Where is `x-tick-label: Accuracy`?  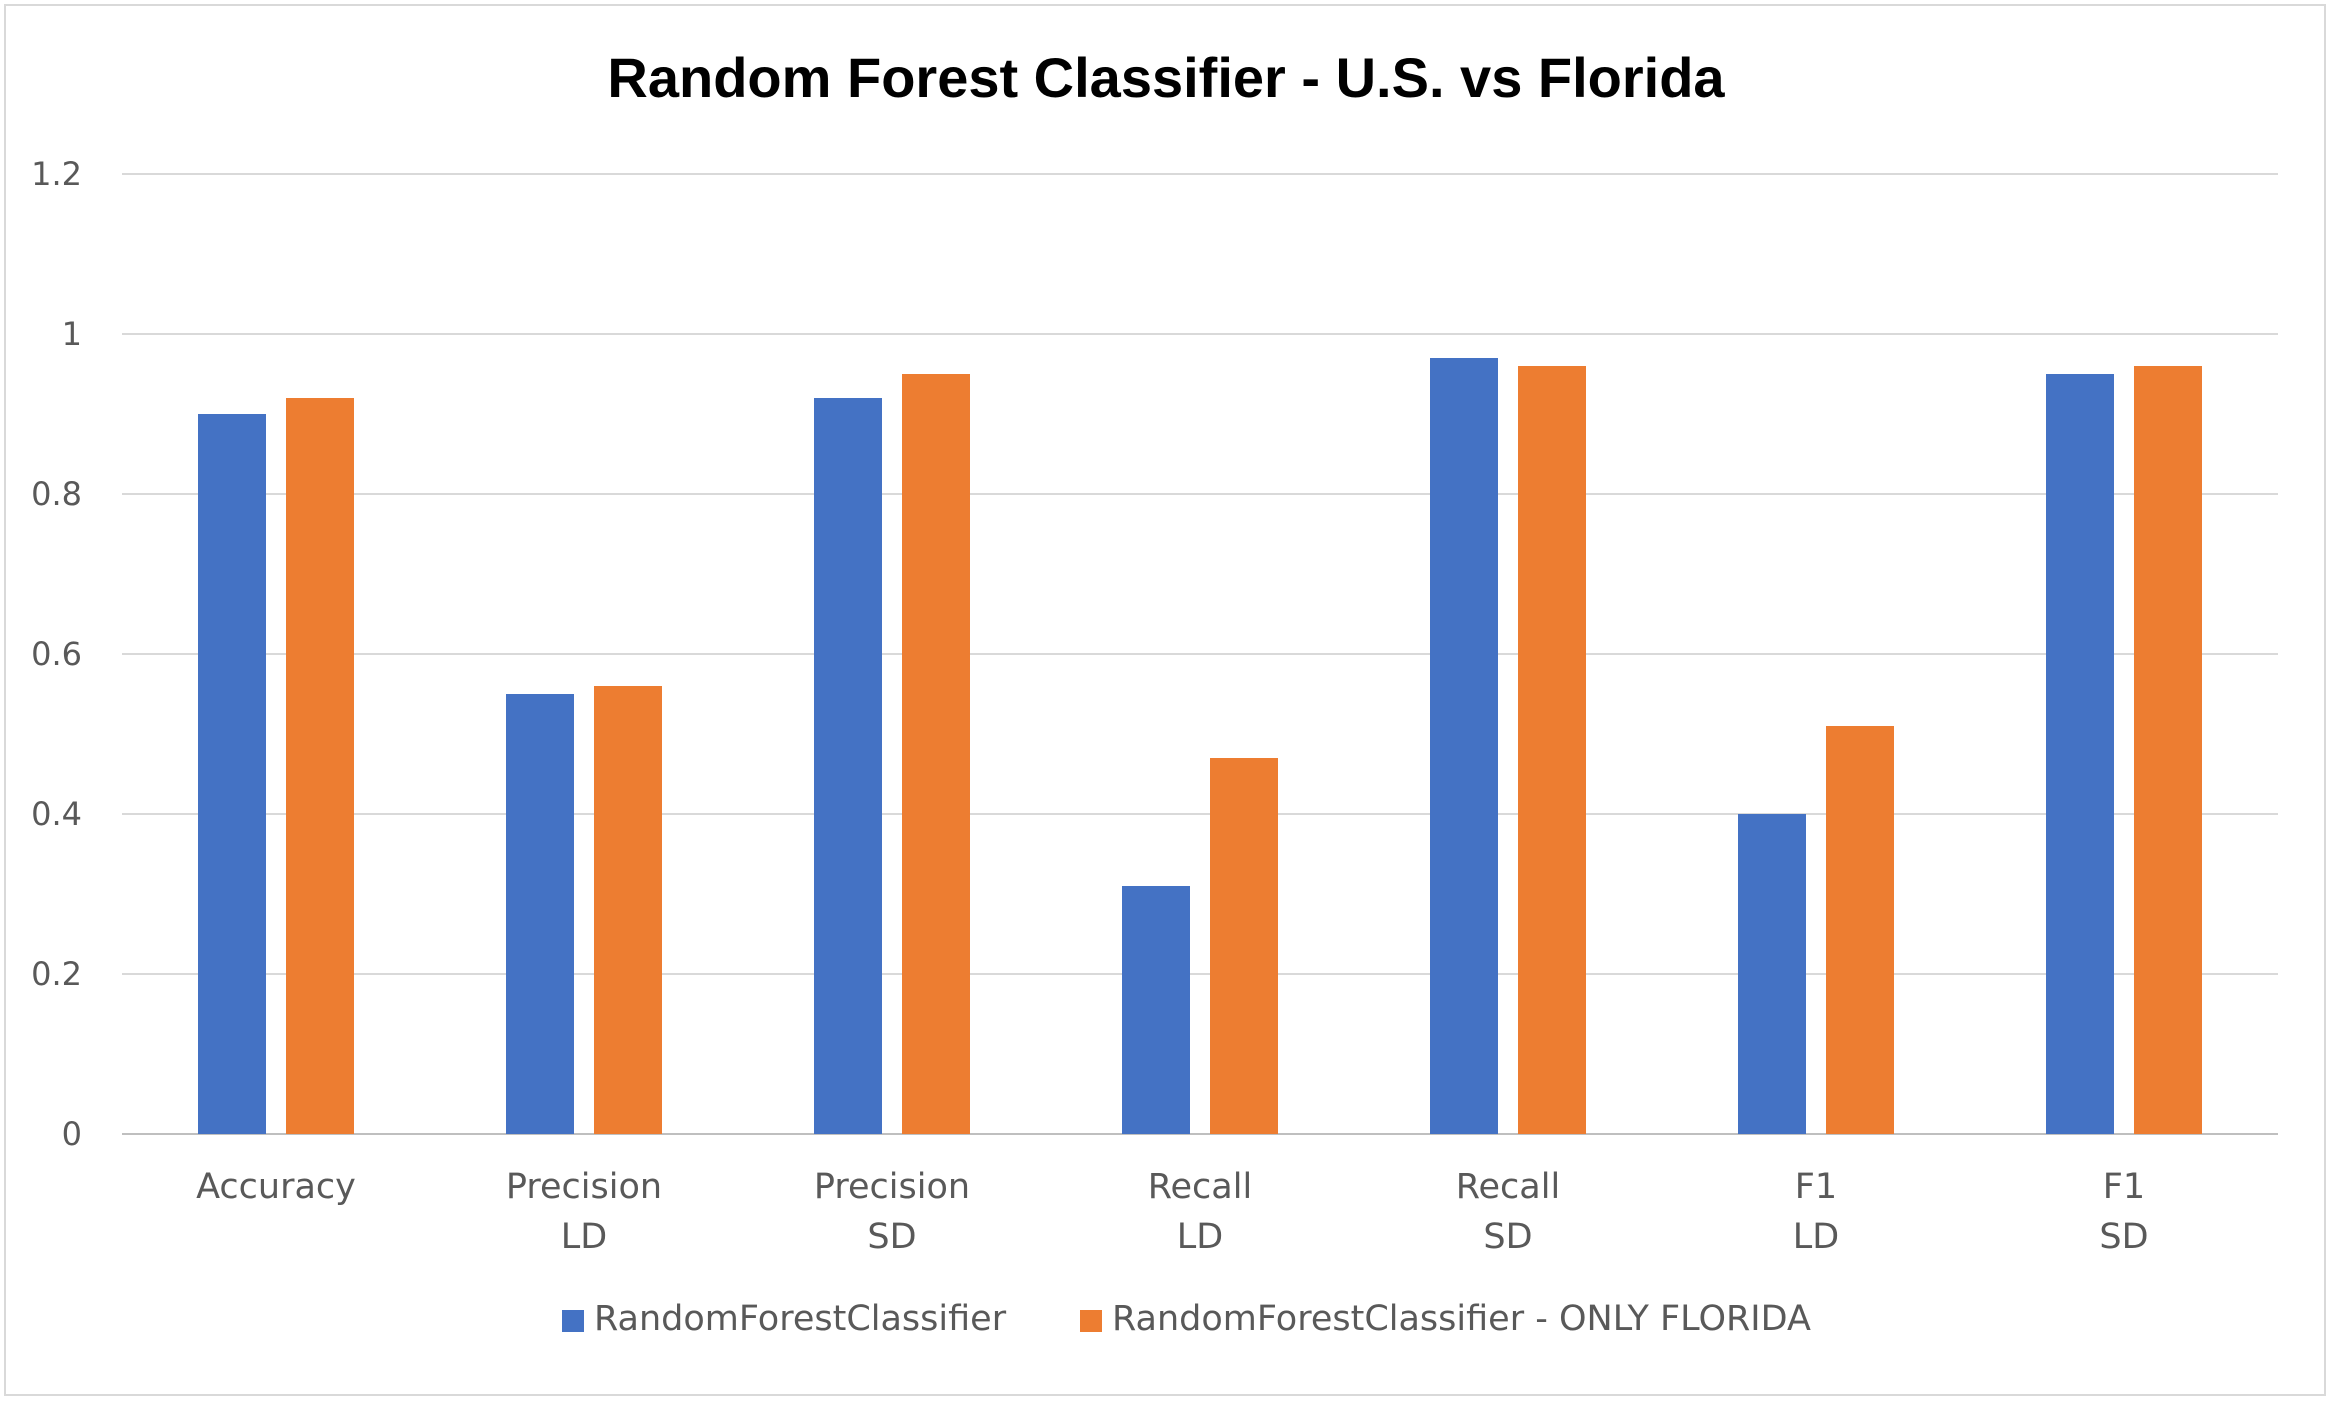 x-tick-label: Accuracy is located at coordinates (276, 1187).